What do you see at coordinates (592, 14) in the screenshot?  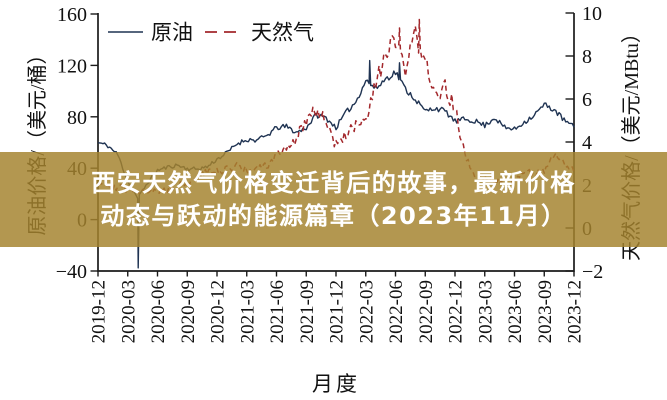 I see `y-tick-label-right: 10` at bounding box center [592, 14].